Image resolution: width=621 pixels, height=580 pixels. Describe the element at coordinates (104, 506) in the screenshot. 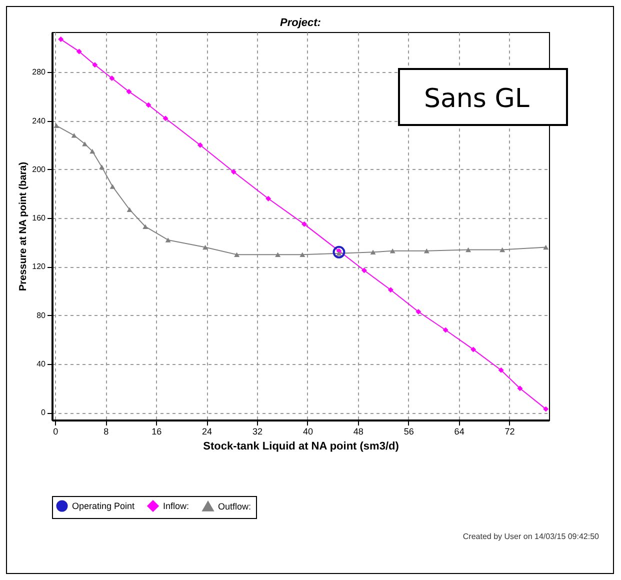

I see `legend-label: Operating Point` at that location.